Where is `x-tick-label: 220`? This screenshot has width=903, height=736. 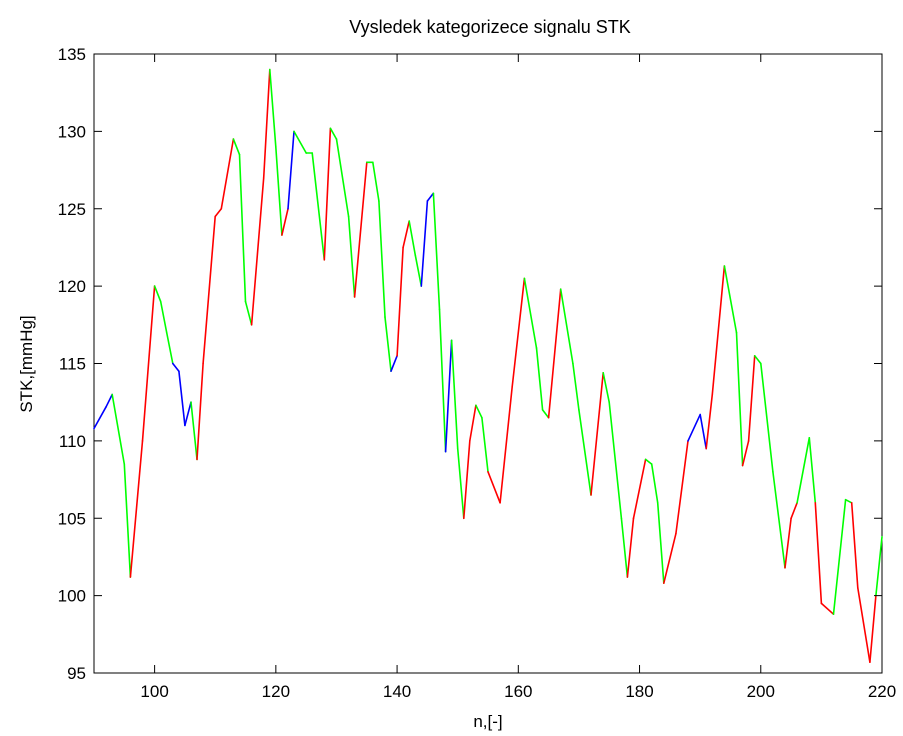
x-tick-label: 220 is located at coordinates (882, 691).